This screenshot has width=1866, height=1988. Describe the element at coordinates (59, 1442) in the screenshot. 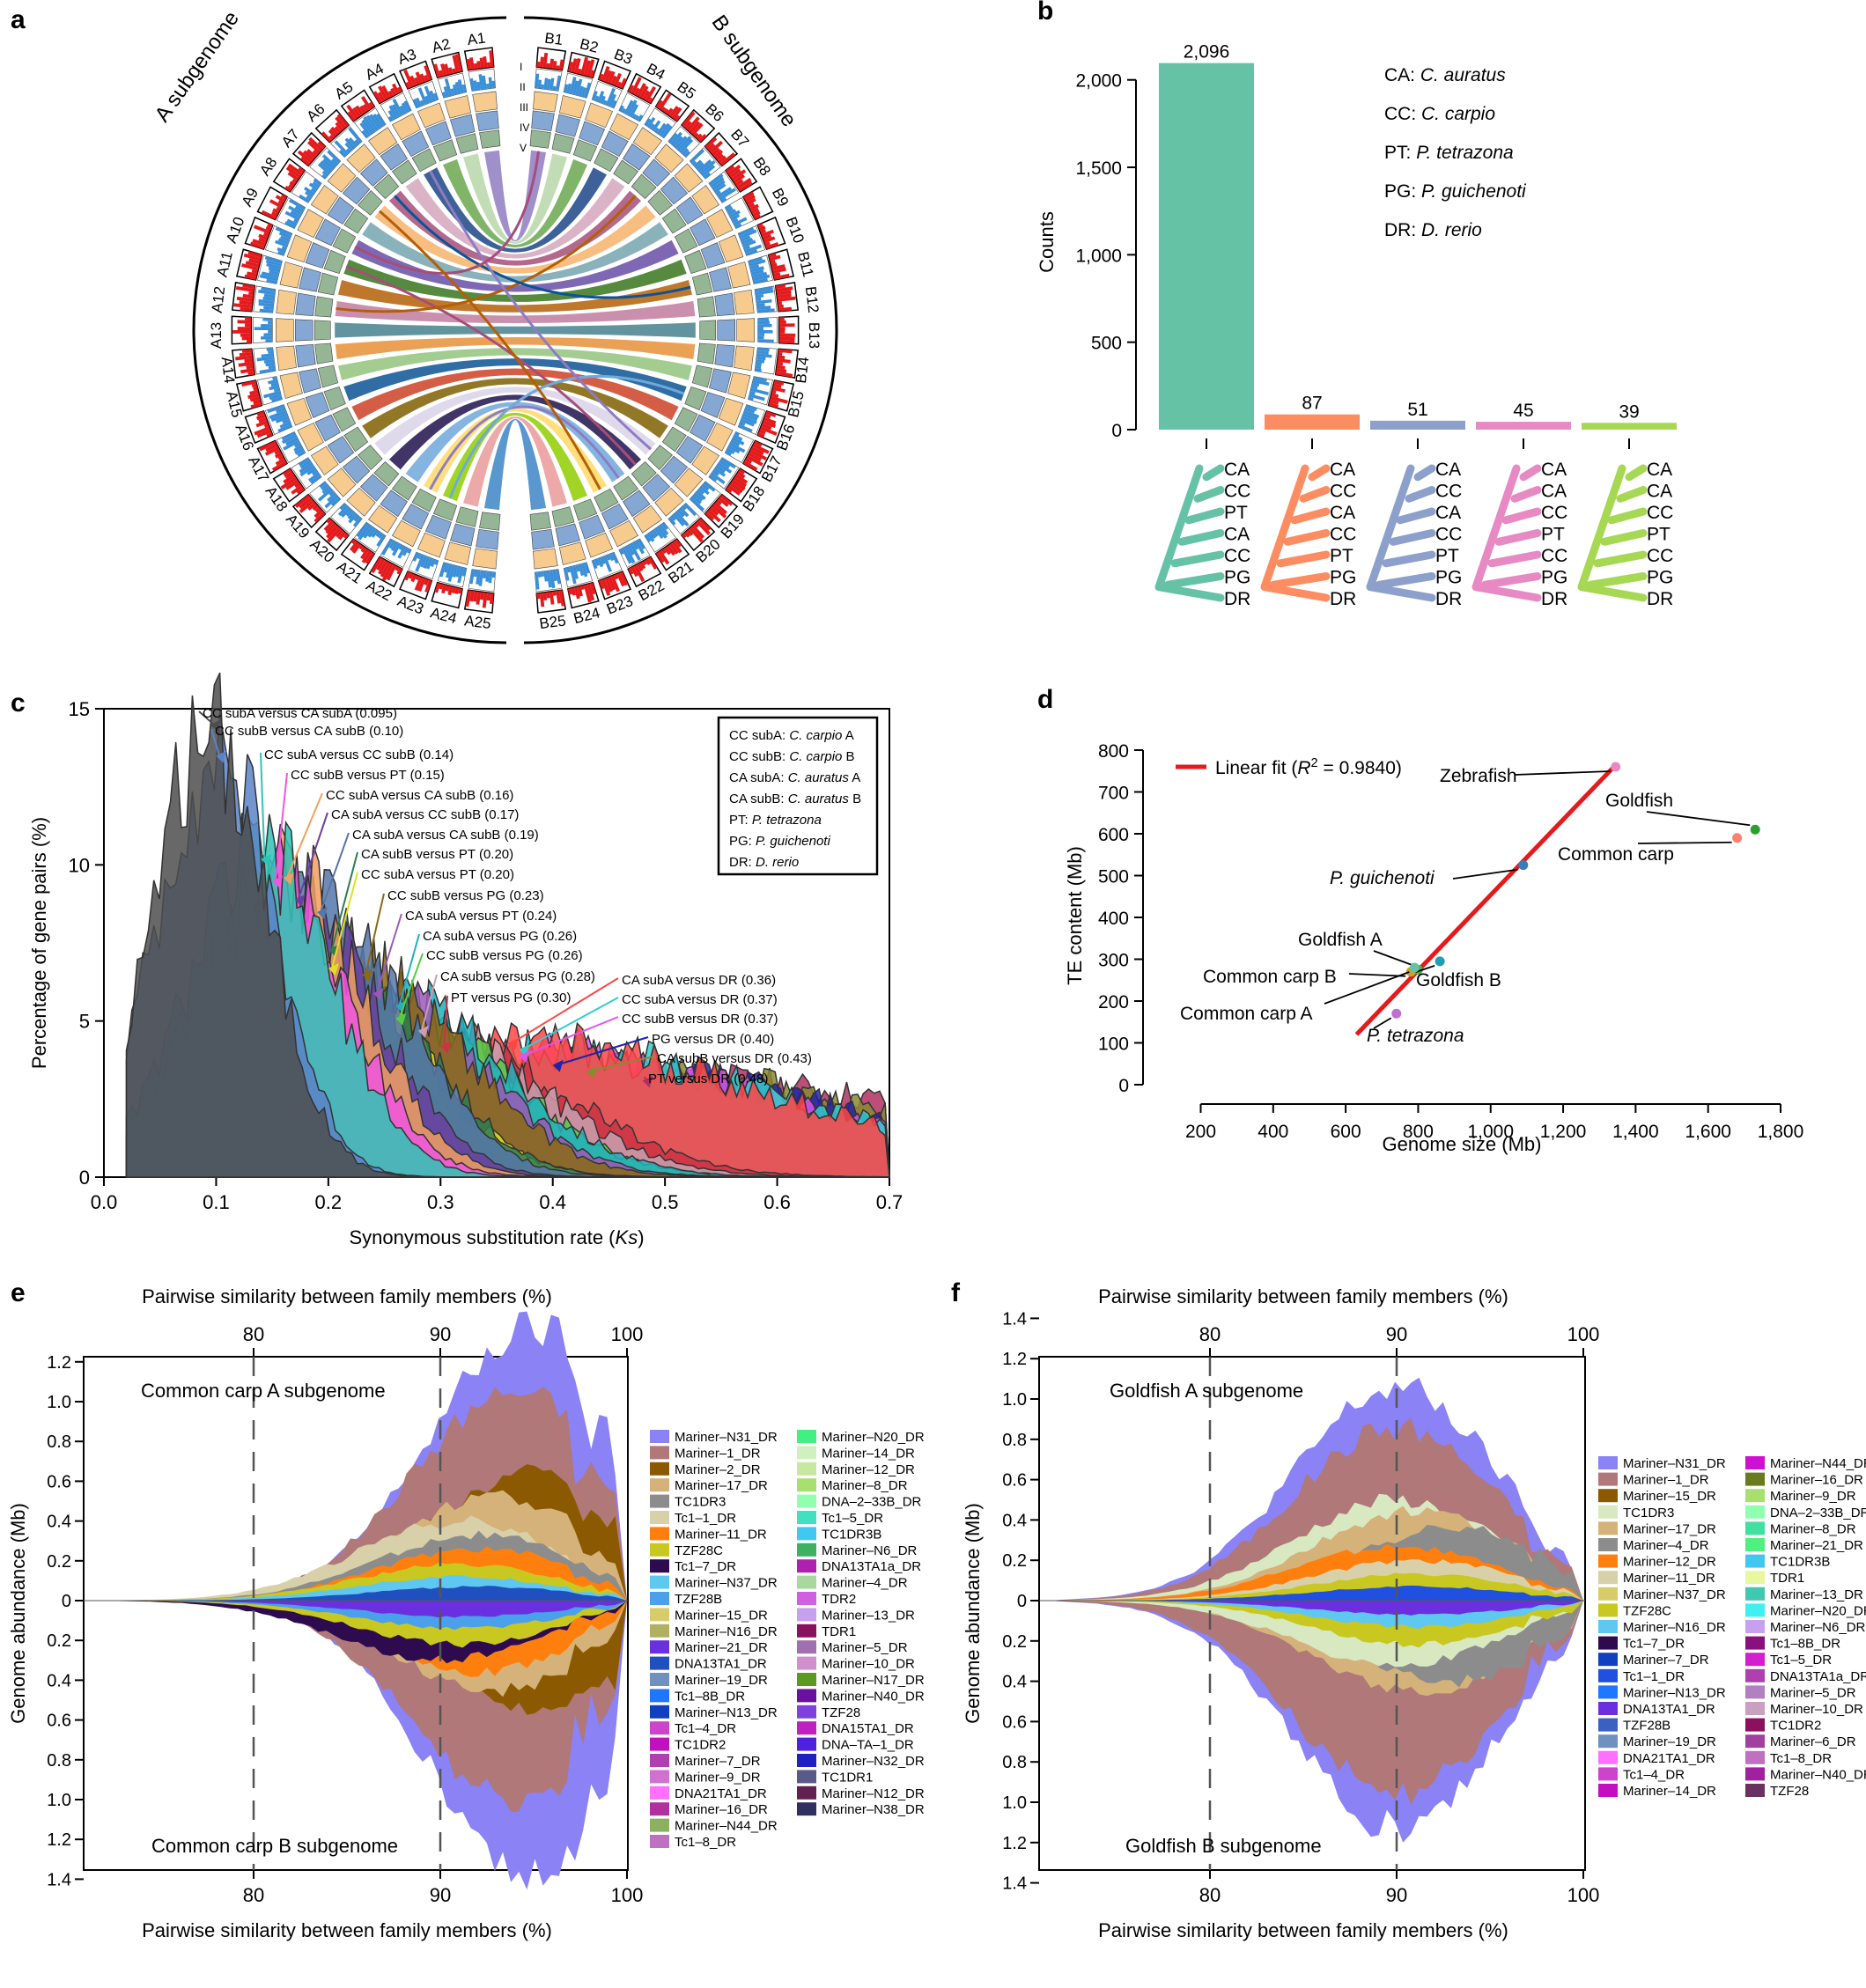

I see `panel-e-y-tick-label: 0.8` at that location.